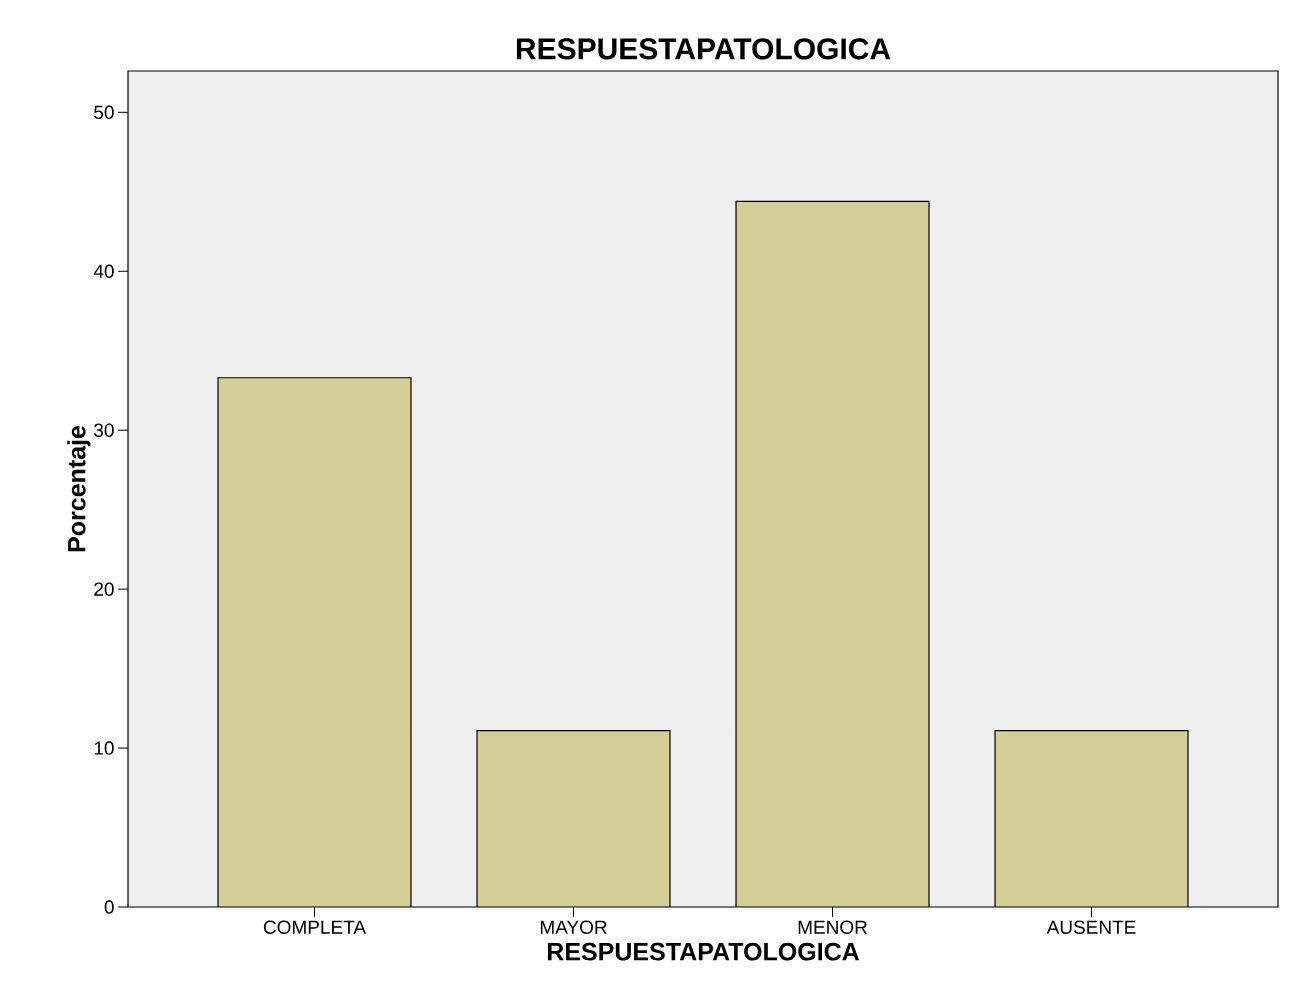 Image resolution: width=1314 pixels, height=991 pixels. What do you see at coordinates (703, 951) in the screenshot?
I see `x-axis-title: RESPUESTAPATOLOGICA` at bounding box center [703, 951].